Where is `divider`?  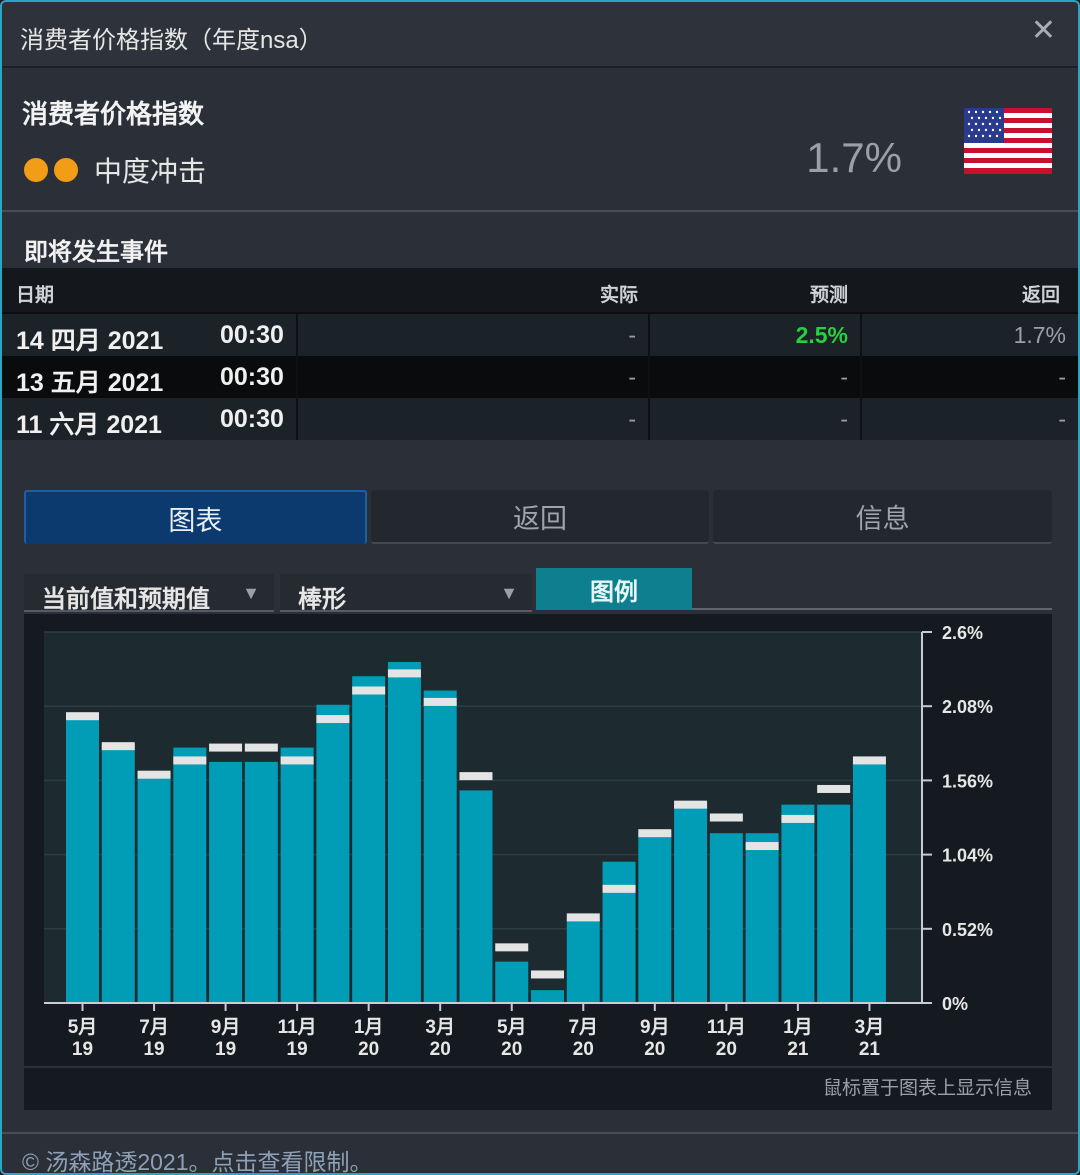
divider is located at coordinates (538, 1067).